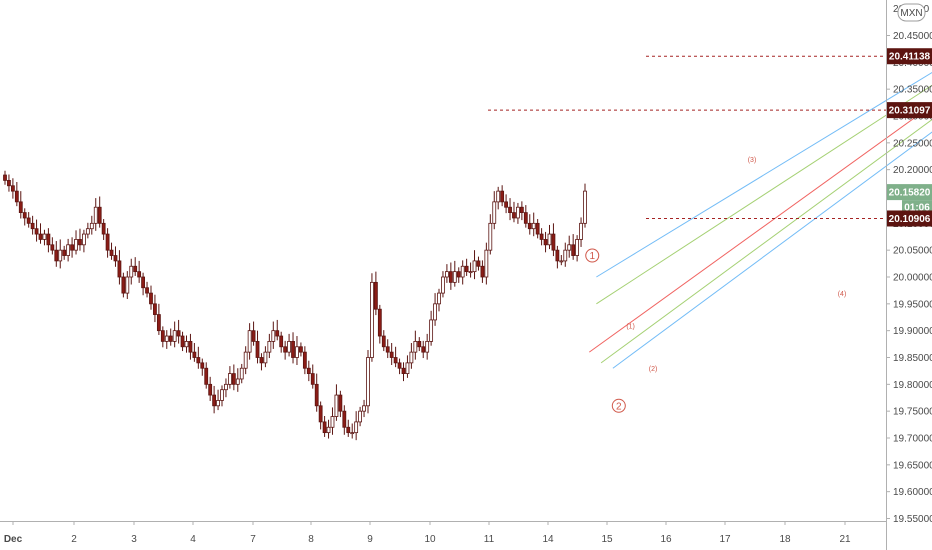 The height and width of the screenshot is (550, 932). I want to click on price-tick-label: 19.80000, so click(912, 385).